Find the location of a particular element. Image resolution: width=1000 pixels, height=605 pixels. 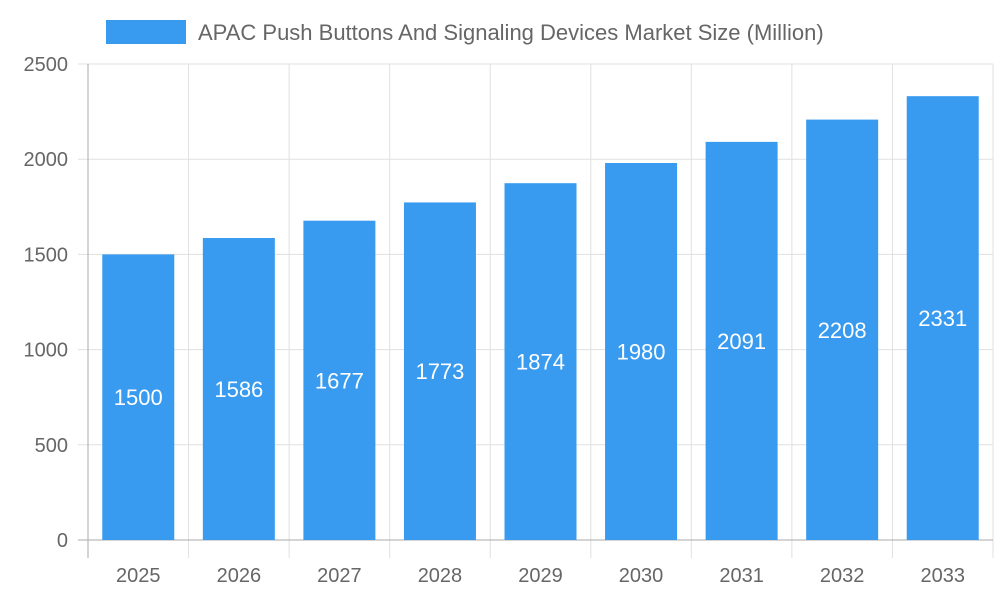

data-label: 1874 is located at coordinates (540, 362).